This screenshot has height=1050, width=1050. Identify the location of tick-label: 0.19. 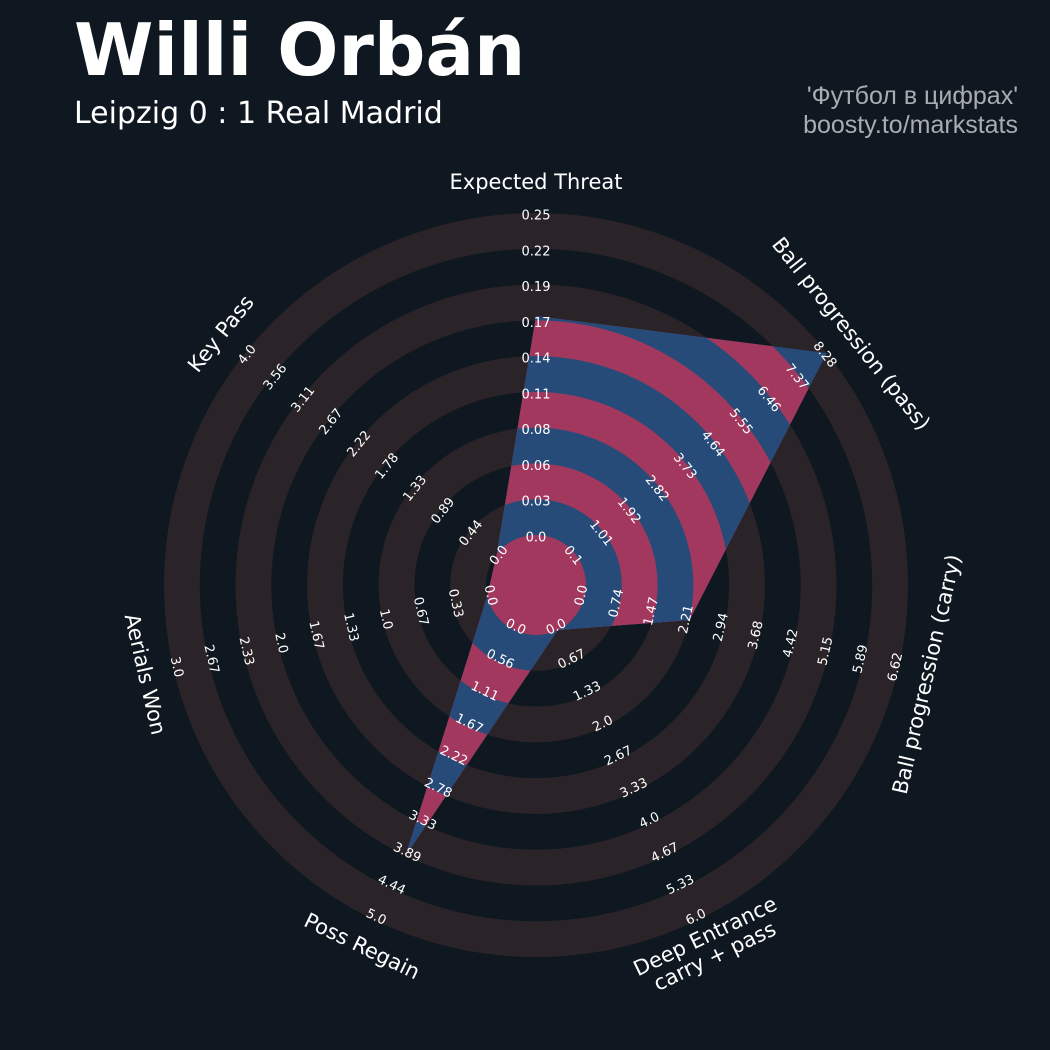
(536, 287).